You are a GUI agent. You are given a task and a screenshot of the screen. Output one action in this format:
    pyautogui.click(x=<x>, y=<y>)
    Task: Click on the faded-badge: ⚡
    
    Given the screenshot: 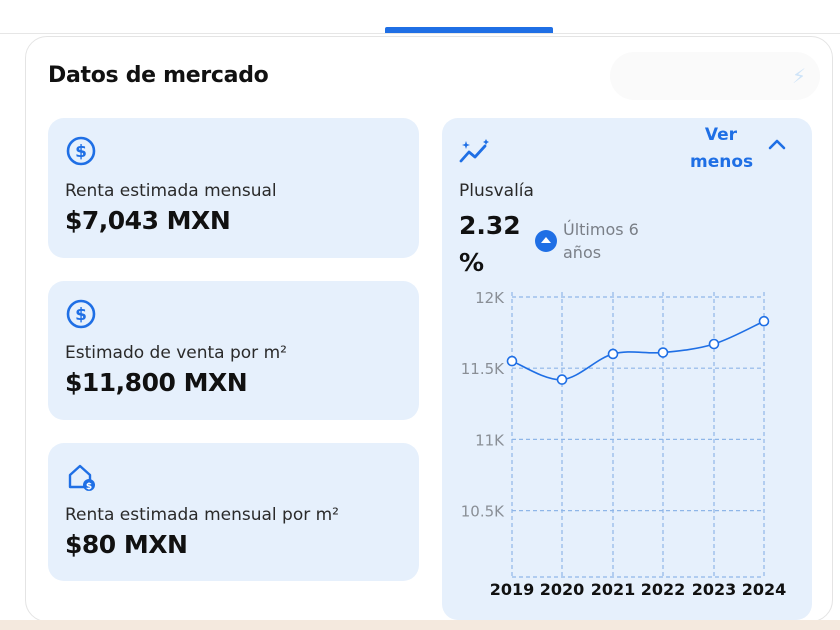 What is the action you would take?
    pyautogui.click(x=715, y=76)
    